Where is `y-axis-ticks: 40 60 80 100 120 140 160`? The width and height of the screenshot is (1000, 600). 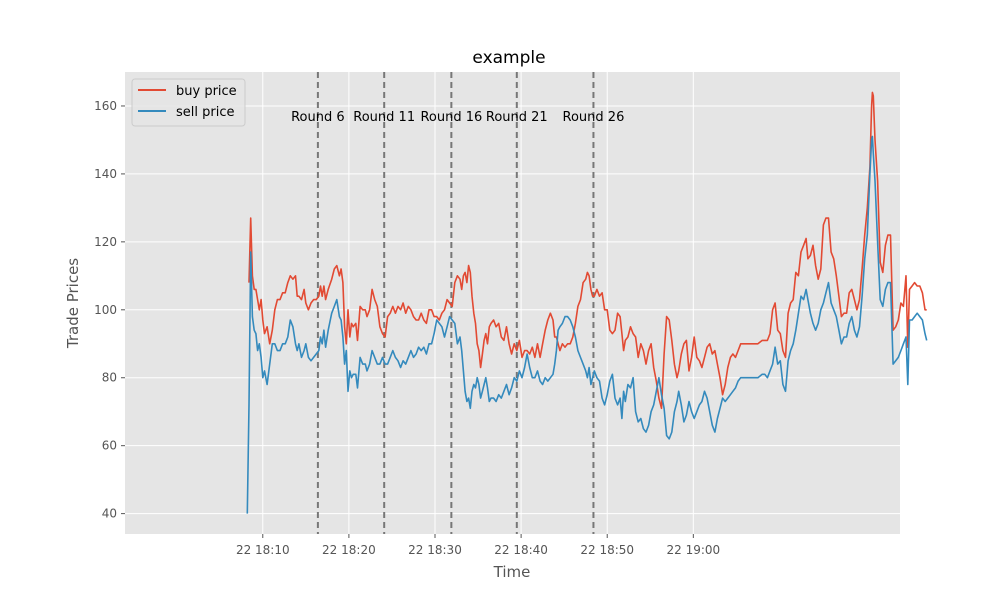
y-axis-ticks: 40 60 80 100 120 140 160 is located at coordinates (109, 310).